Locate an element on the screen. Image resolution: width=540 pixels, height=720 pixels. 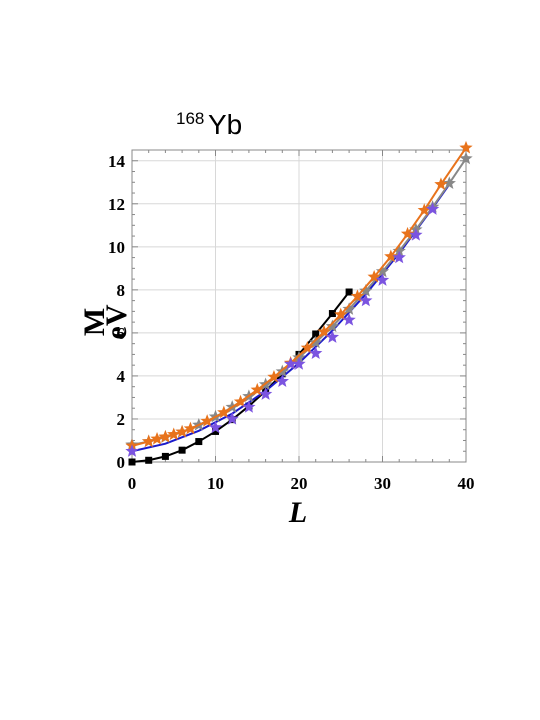
x-axis-label: L is located at coordinates (297, 512).